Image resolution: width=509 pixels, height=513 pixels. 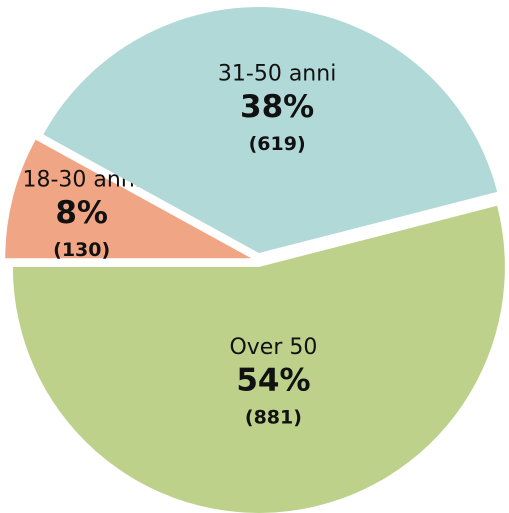 I want to click on value-label: 8%, so click(x=81, y=213).